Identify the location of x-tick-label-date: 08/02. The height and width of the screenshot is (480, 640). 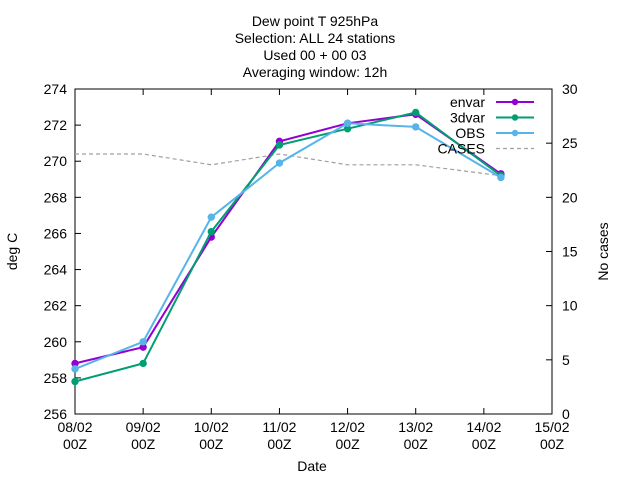
(74, 427).